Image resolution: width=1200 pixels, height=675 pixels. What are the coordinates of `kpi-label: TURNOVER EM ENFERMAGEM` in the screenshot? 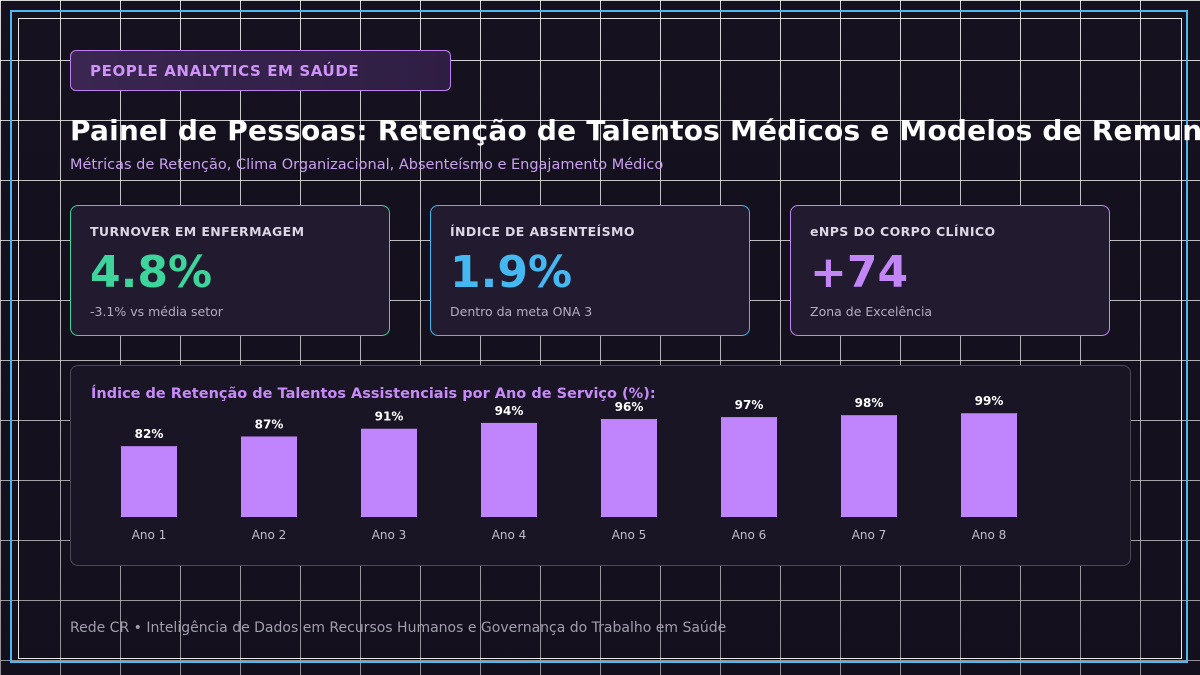 It's located at (197, 231).